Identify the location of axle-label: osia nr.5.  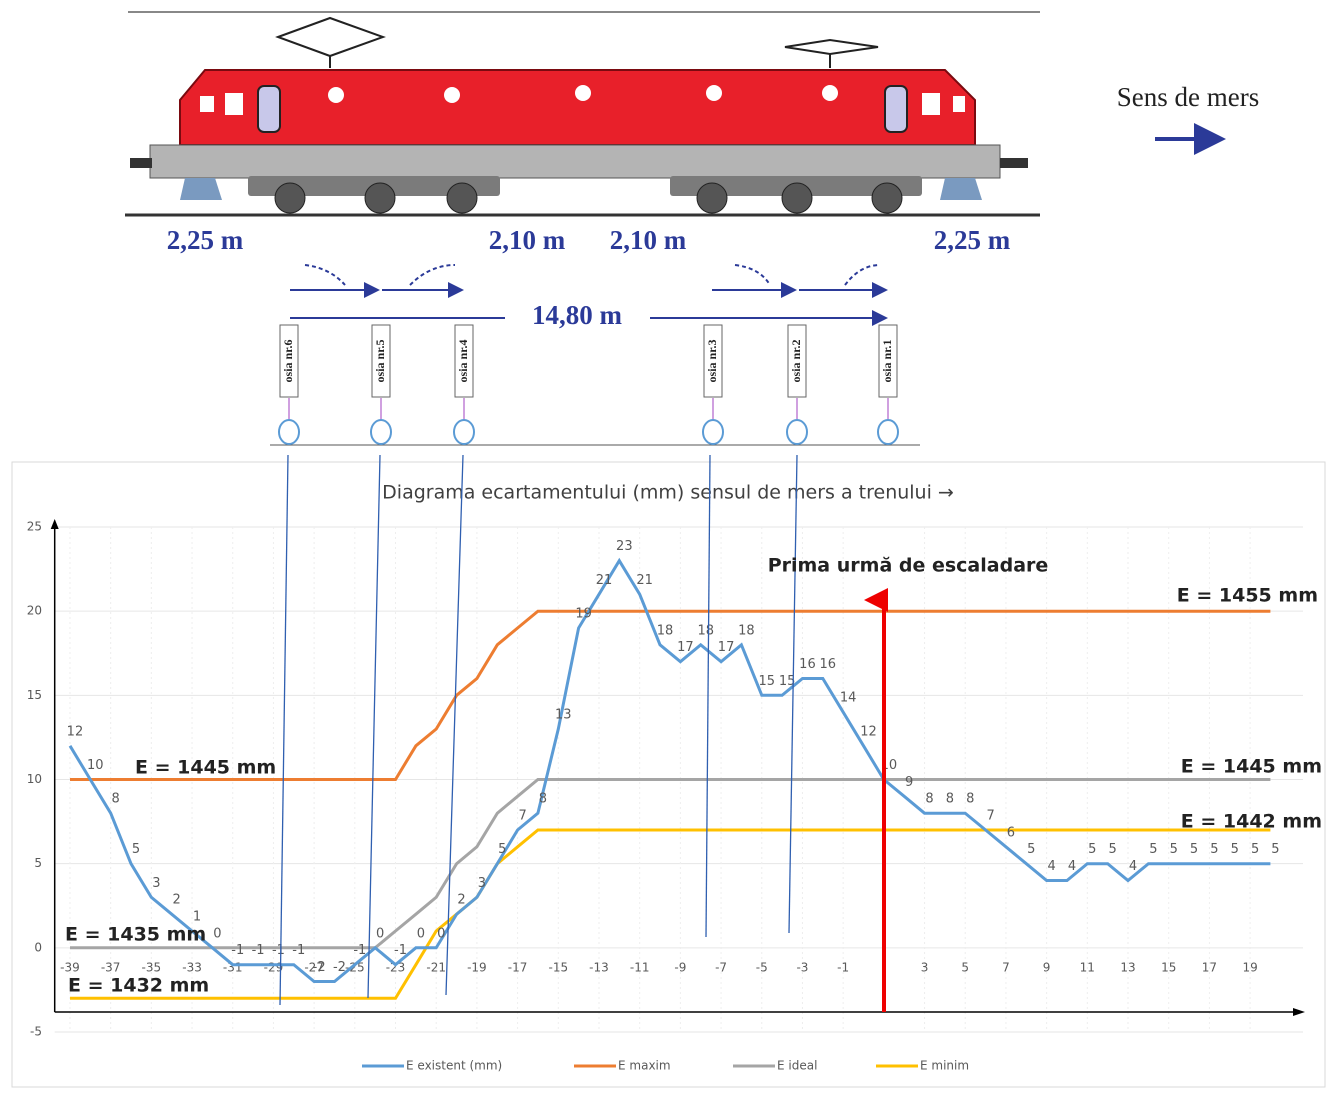
(380, 361).